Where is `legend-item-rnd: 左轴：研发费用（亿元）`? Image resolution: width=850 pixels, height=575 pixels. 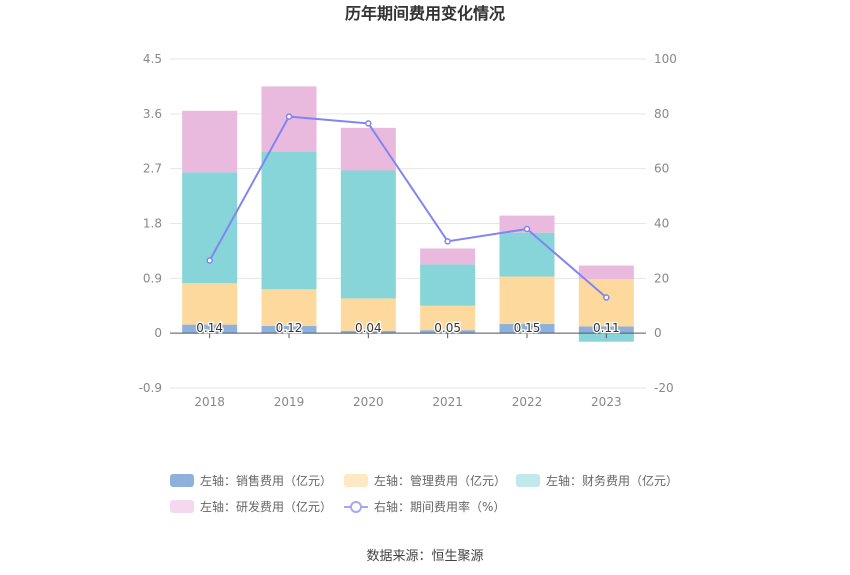
legend-item-rnd: 左轴：研发费用（亿元） is located at coordinates (251, 506).